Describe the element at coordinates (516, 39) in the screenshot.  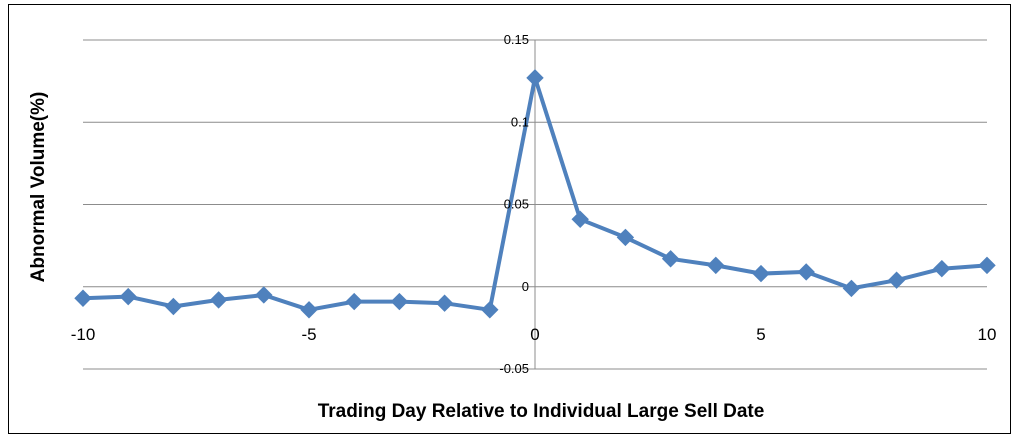
I see `y-tick-label: 0.15` at that location.